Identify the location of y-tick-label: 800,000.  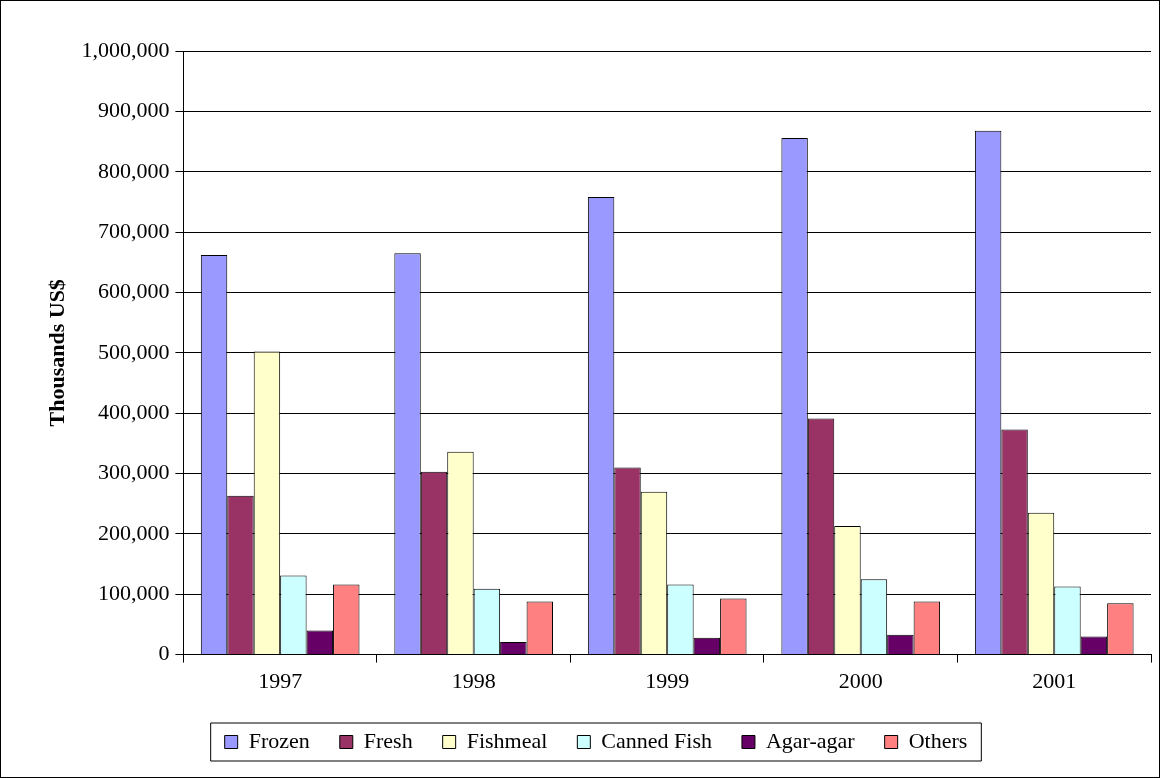
(133, 170).